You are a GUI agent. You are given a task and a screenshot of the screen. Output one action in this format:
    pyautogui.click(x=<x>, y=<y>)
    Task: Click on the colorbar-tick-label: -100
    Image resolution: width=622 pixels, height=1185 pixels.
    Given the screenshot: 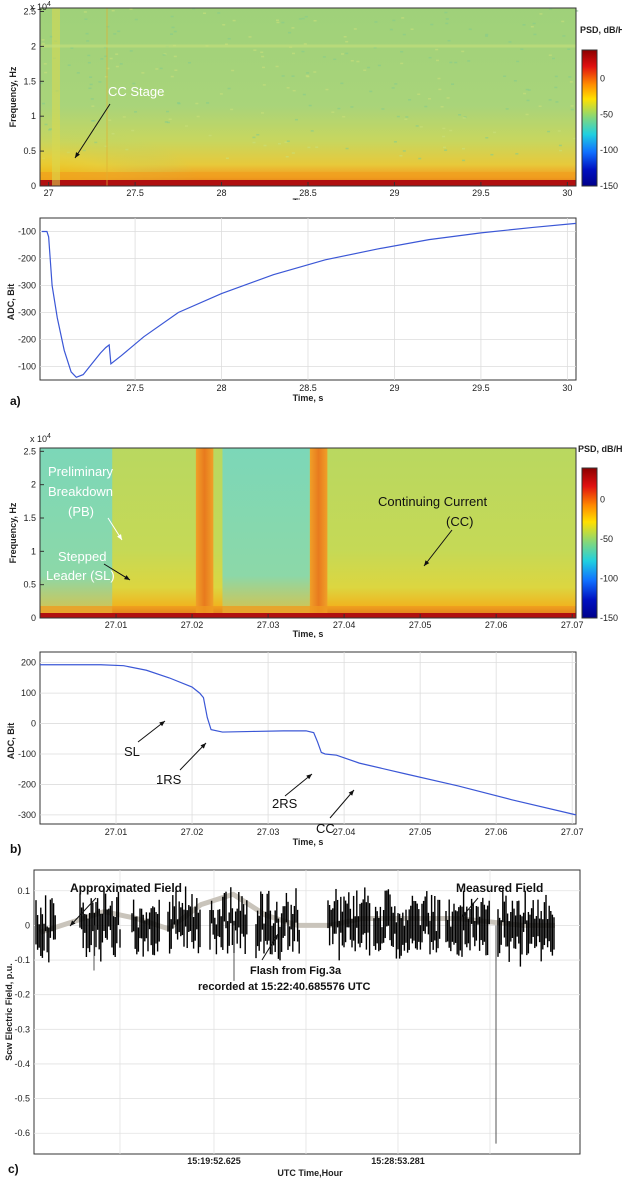 What is the action you would take?
    pyautogui.click(x=609, y=579)
    